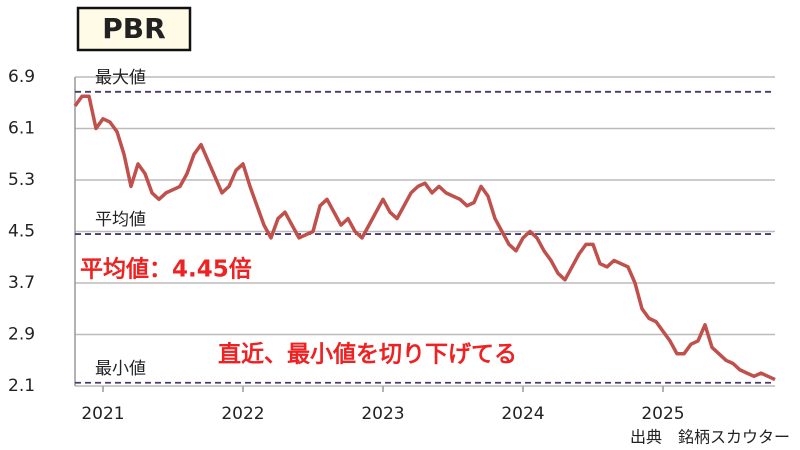 The image size is (800, 450). What do you see at coordinates (21, 180) in the screenshot?
I see `y-tick-label: 5.3` at bounding box center [21, 180].